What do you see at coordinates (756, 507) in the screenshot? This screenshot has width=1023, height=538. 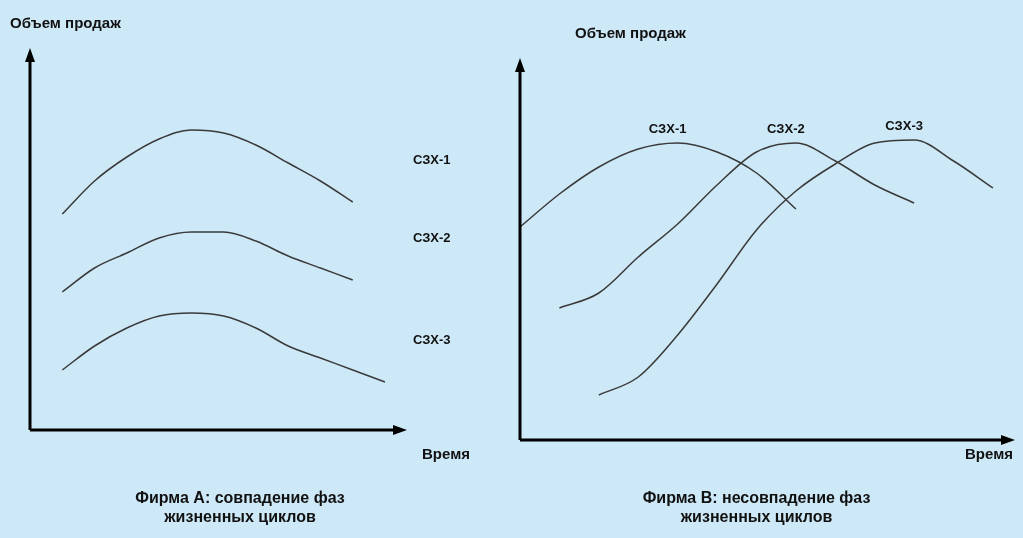 I see `text: Фирма В: несовпадение фаз жизненных циклов` at bounding box center [756, 507].